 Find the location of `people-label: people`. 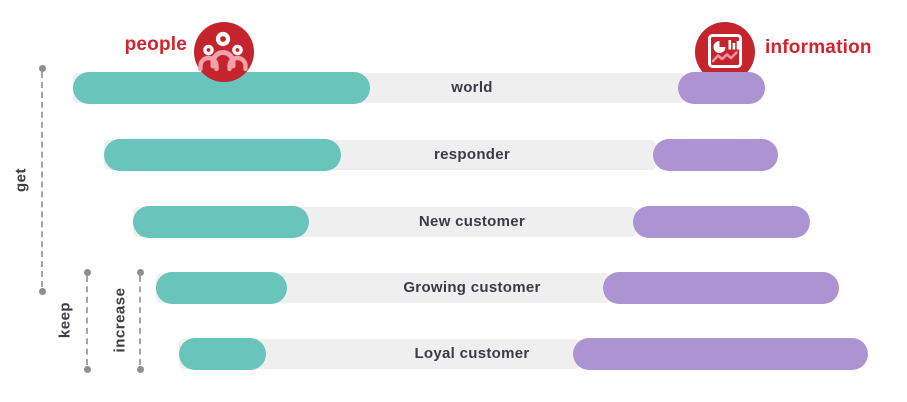

people-label: people is located at coordinates (155, 44).